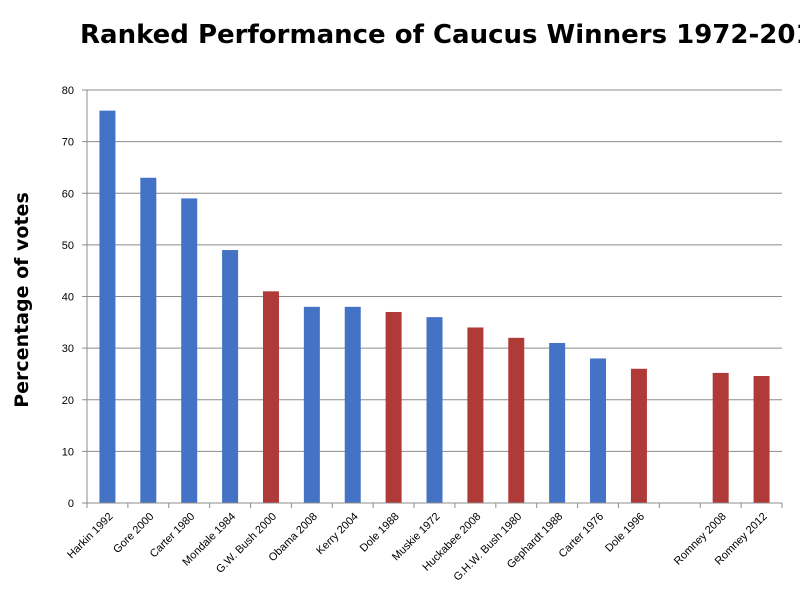  Describe the element at coordinates (487, 547) in the screenshot. I see `x-tick-label: G.H.W. Bush 1980` at that location.